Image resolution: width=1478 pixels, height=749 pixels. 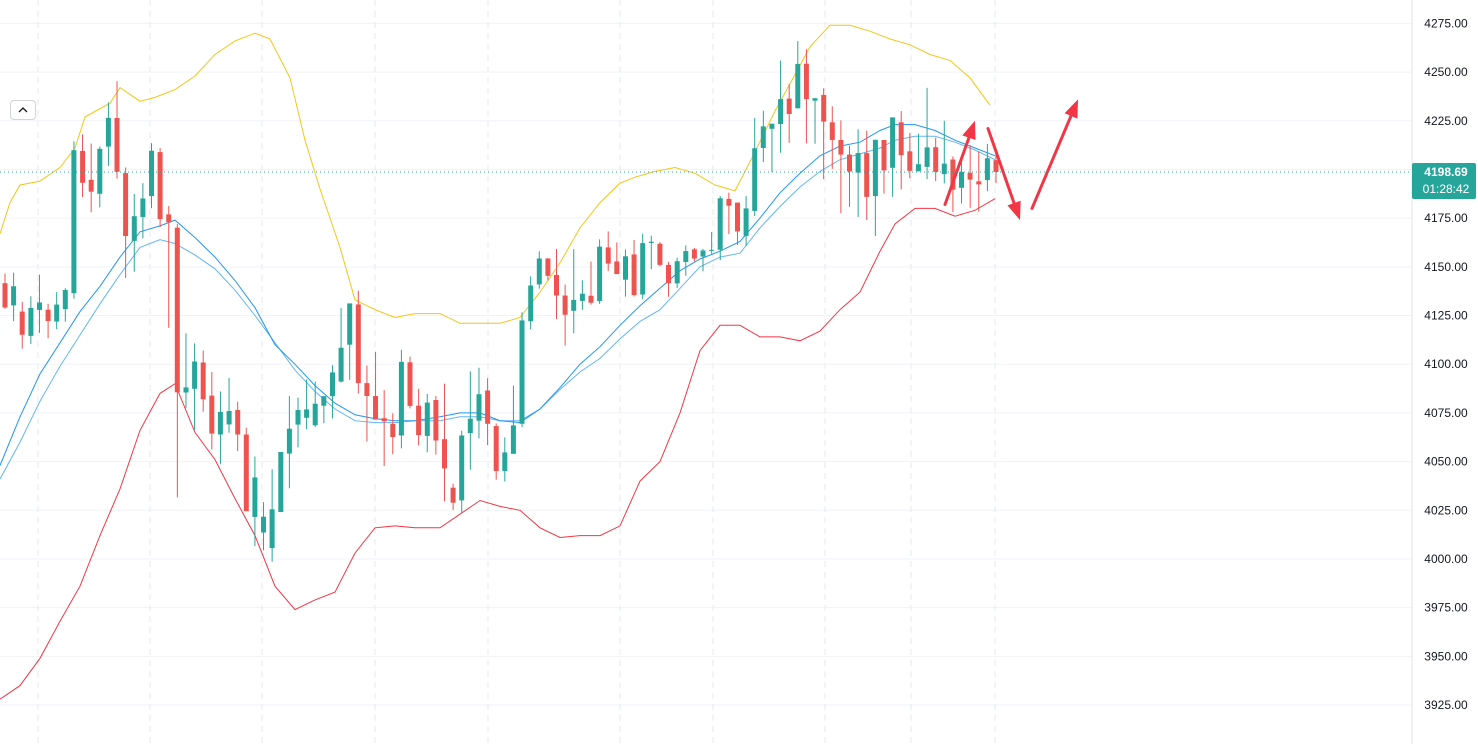 I want to click on price-tick-label: 4075.00, so click(x=1446, y=413).